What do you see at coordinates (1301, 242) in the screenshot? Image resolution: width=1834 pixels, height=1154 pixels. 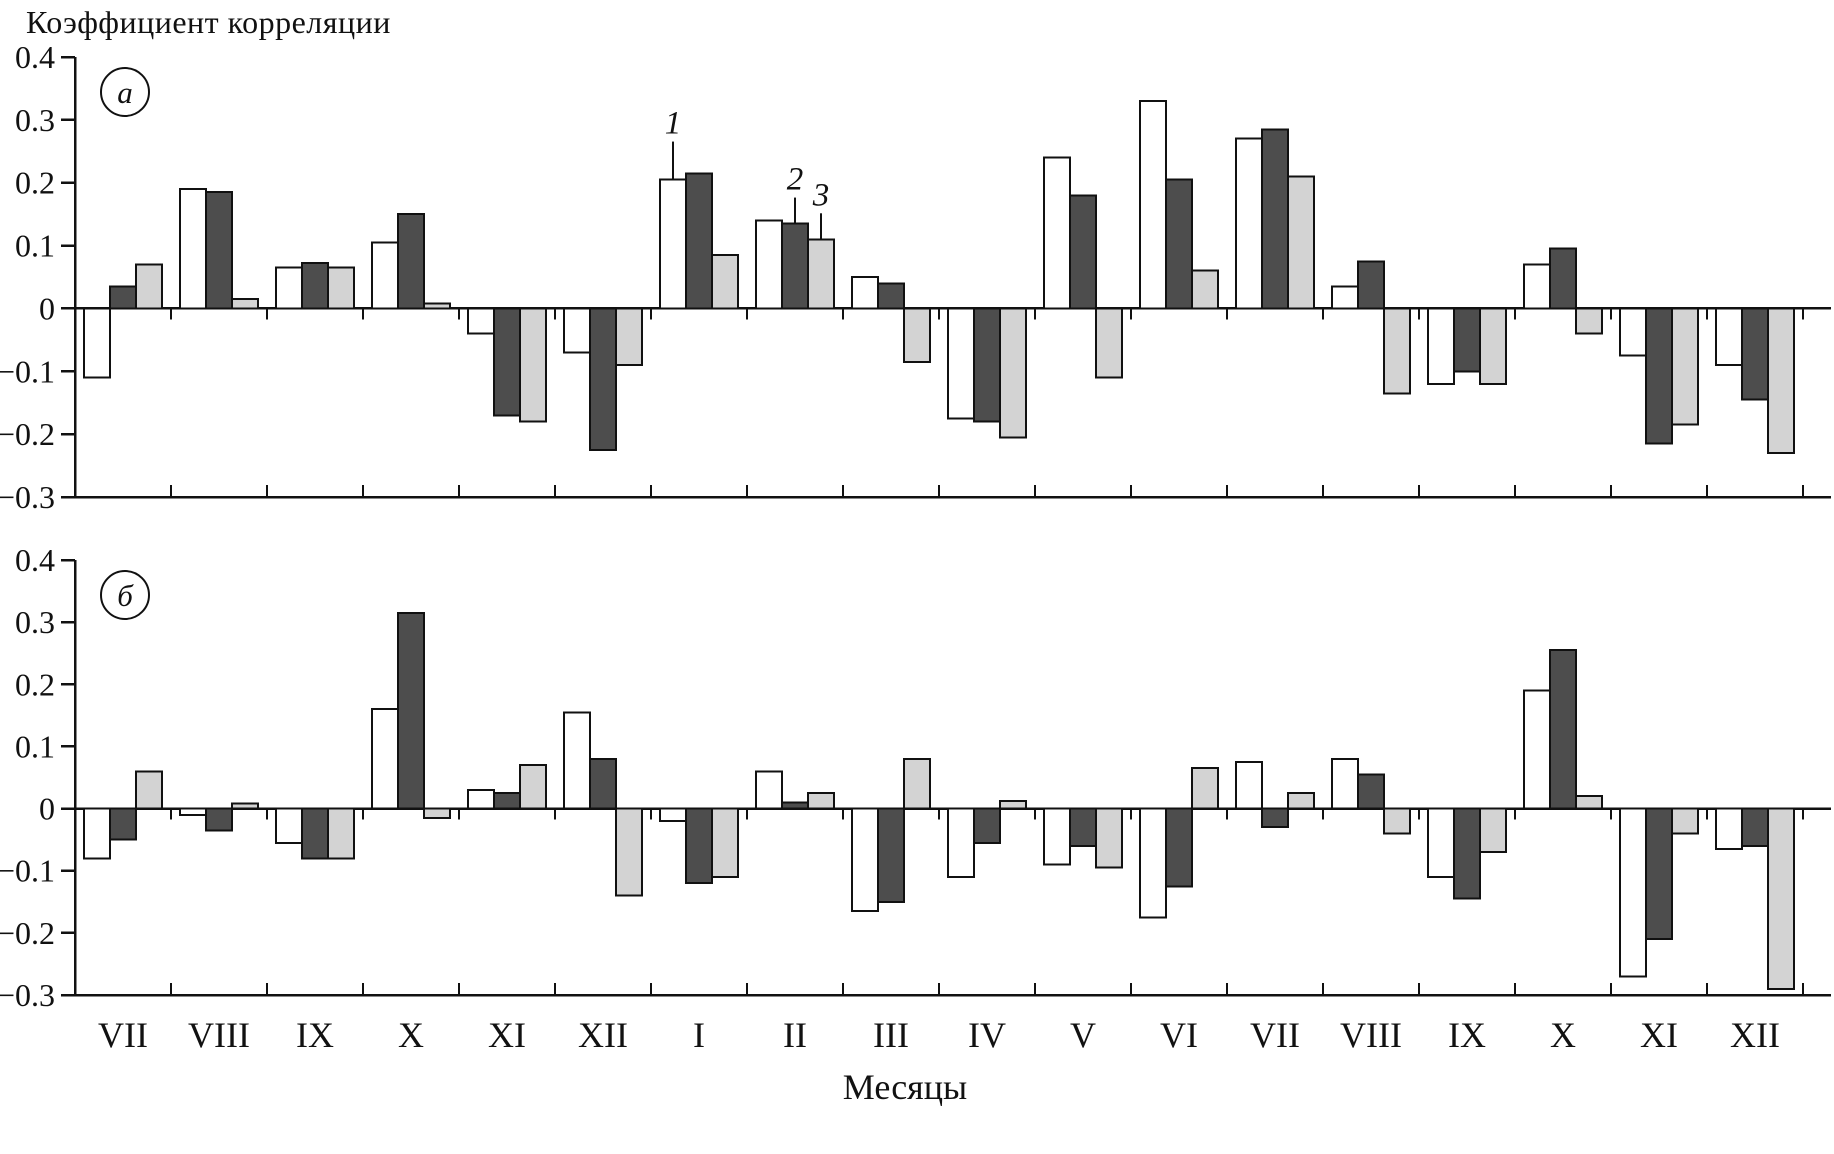 I see `bar-panel-а-VII-series-3` at bounding box center [1301, 242].